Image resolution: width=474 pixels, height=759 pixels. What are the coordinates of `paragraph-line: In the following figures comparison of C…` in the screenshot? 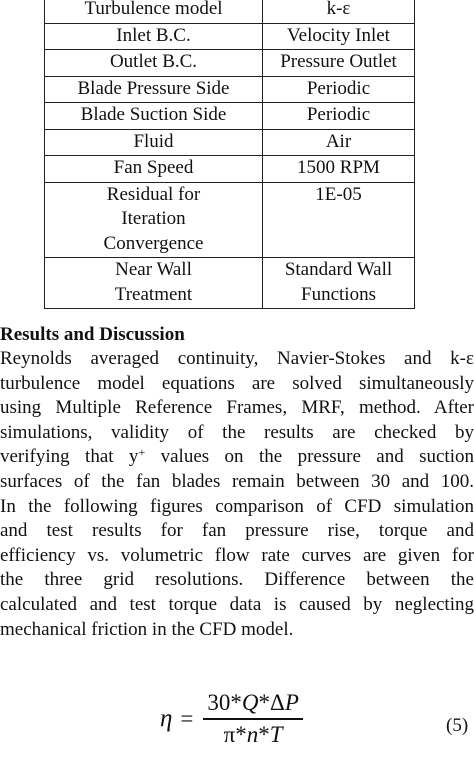 It's located at (237, 506).